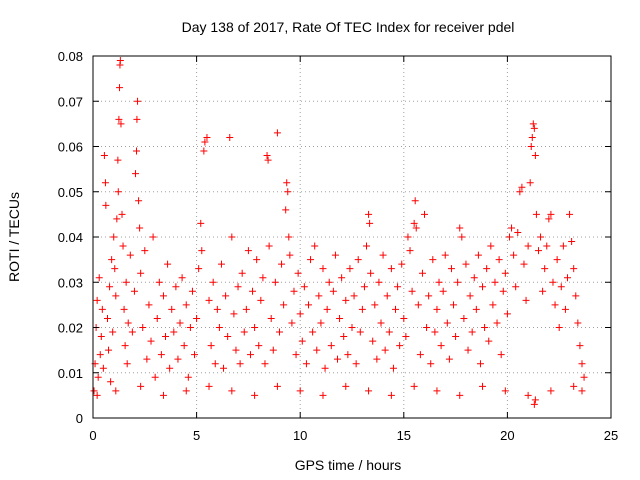 Image resolution: width=640 pixels, height=480 pixels. What do you see at coordinates (300, 435) in the screenshot?
I see `x-tick-label: 10` at bounding box center [300, 435].